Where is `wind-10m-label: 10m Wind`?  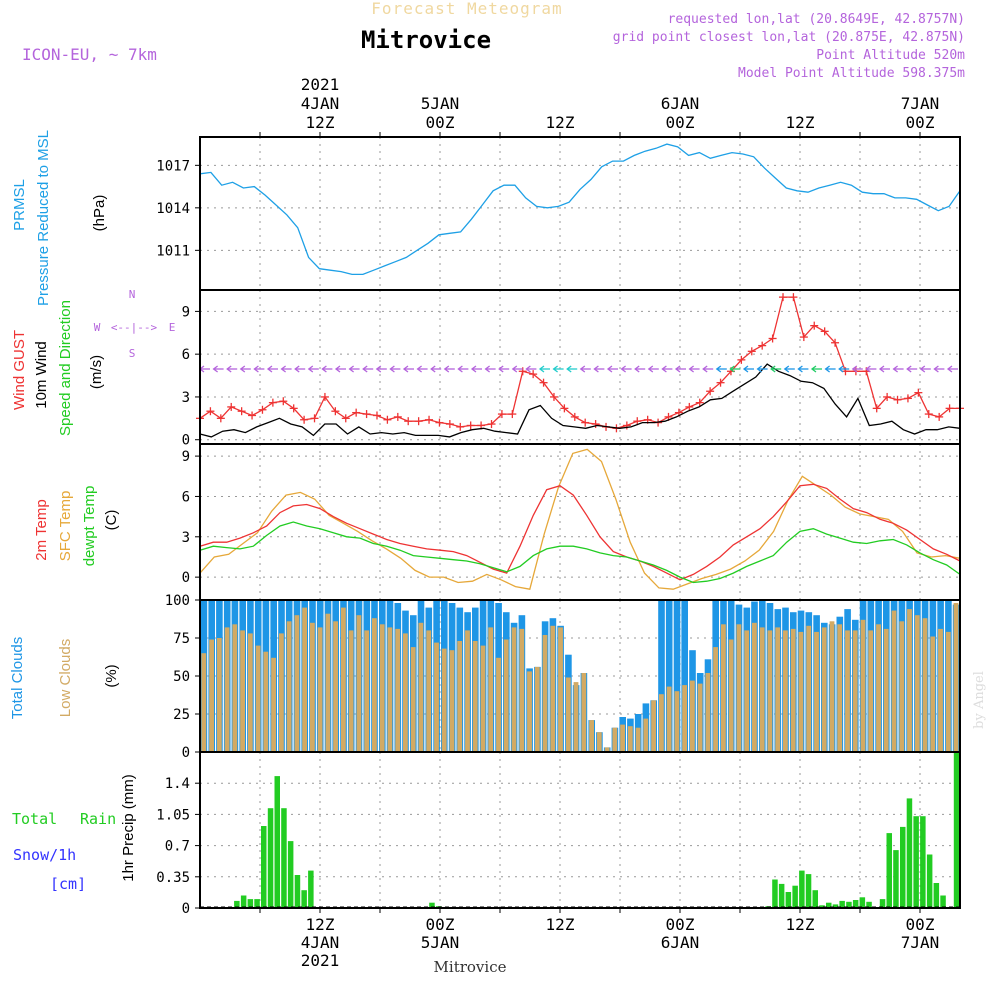 wind-10m-label: 10m Wind is located at coordinates (41, 375).